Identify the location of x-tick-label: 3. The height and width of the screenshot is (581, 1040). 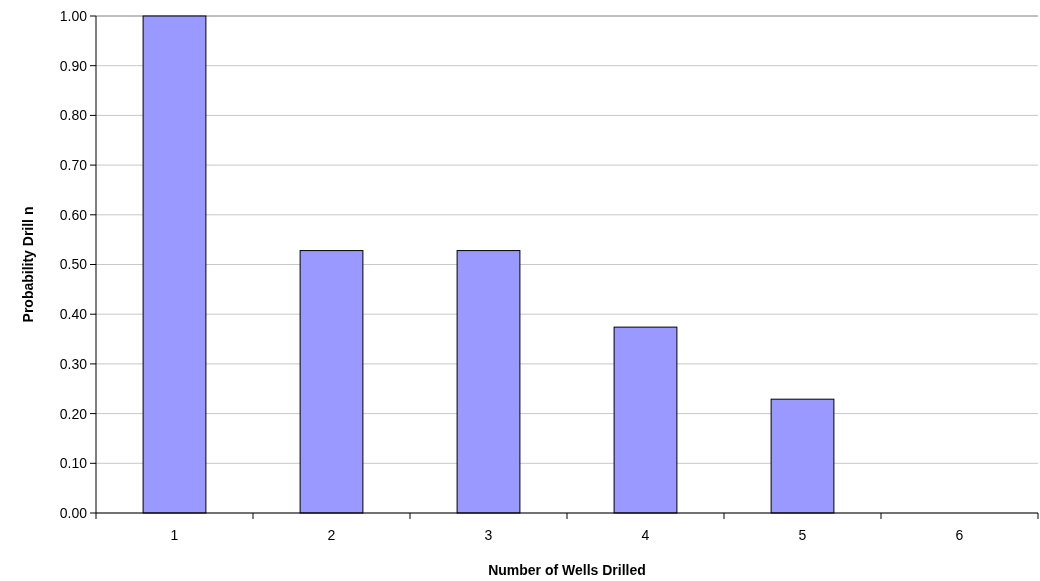
(488, 535).